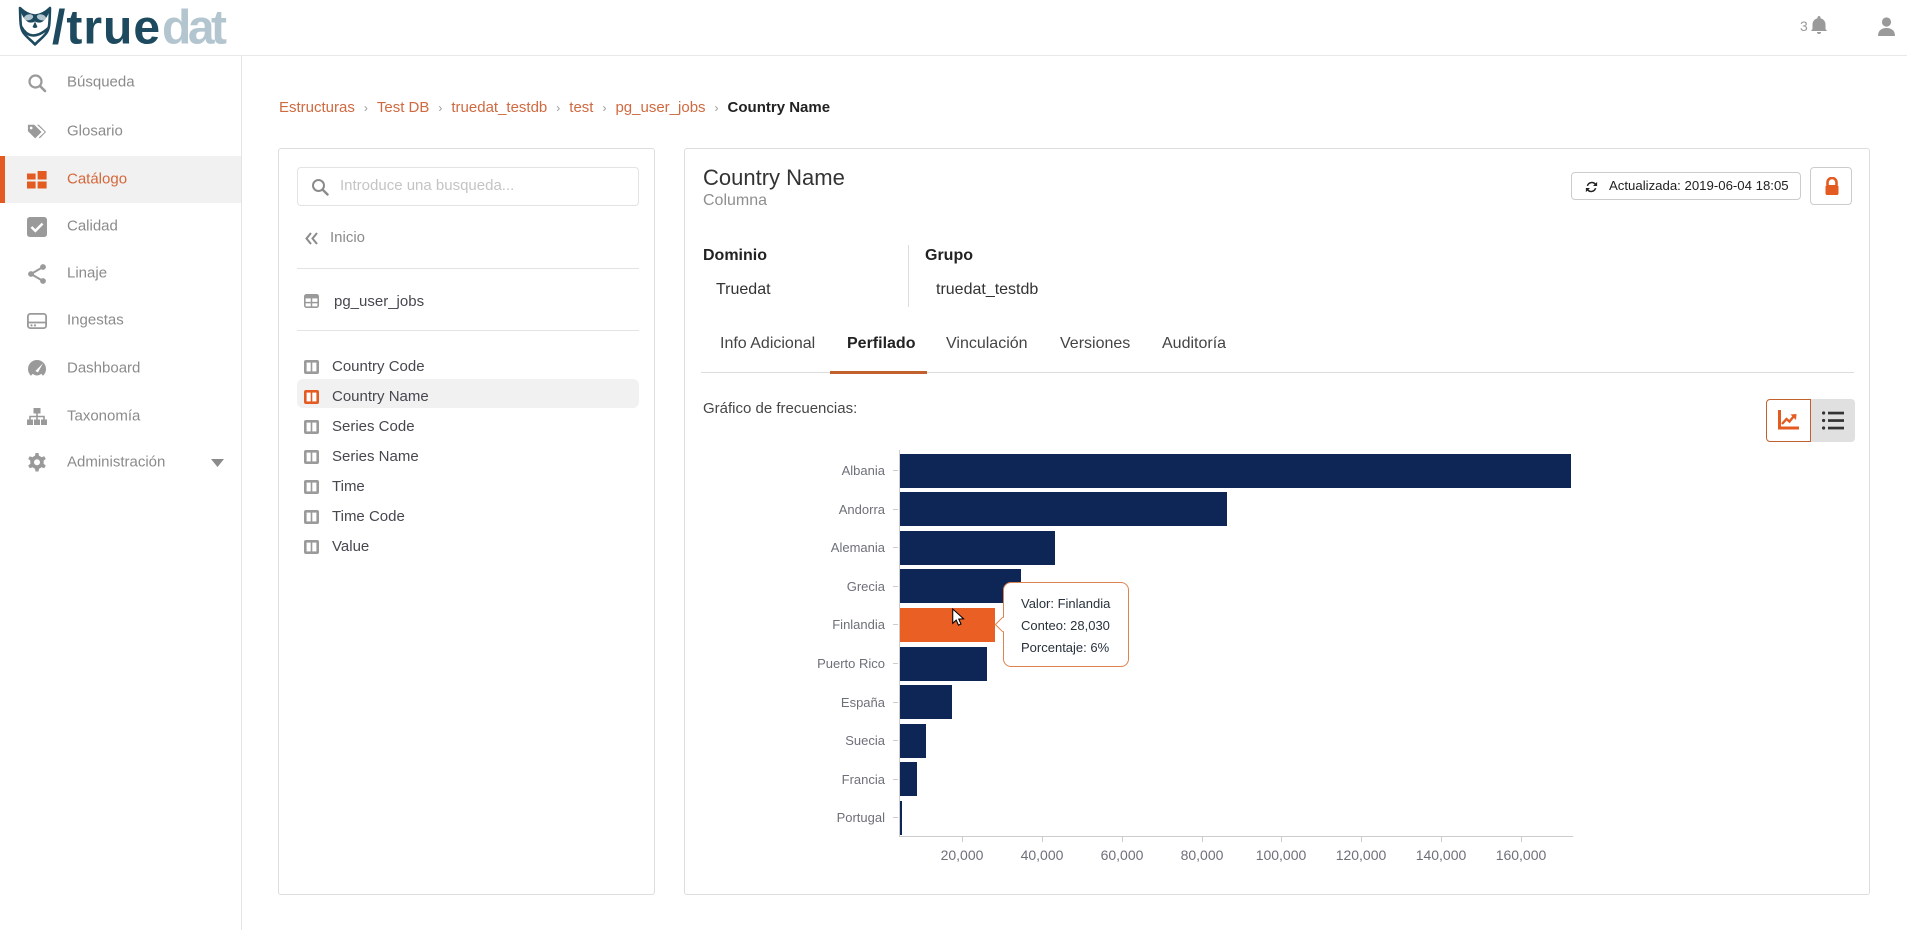 The image size is (1907, 930). Describe the element at coordinates (106, 28) in the screenshot. I see `svg-text: /true` at that location.